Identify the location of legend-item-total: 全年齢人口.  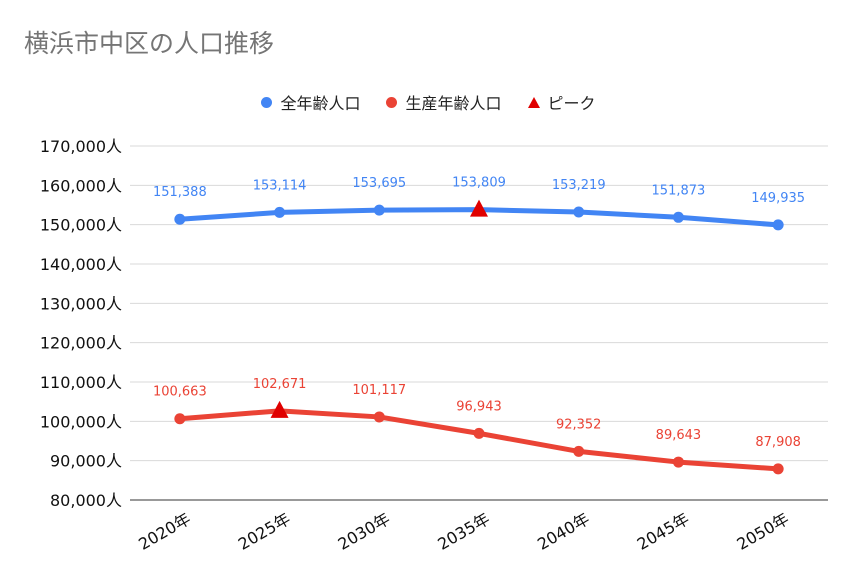
(310, 102).